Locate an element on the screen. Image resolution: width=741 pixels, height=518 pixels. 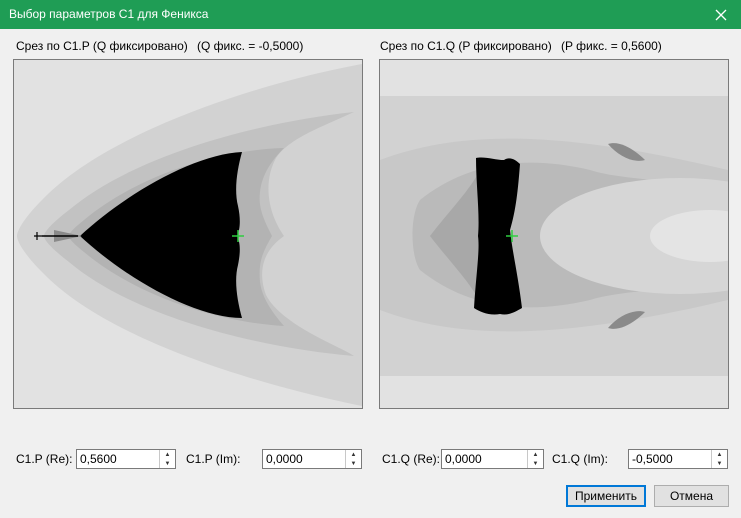
p-im-label: C1.P (Im): is located at coordinates (213, 459).